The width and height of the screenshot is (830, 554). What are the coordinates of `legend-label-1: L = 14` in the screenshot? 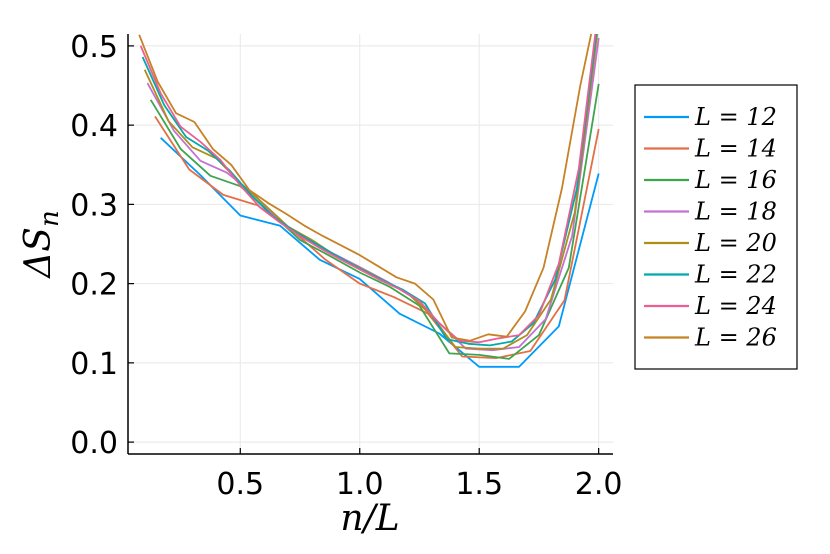 It's located at (735, 149).